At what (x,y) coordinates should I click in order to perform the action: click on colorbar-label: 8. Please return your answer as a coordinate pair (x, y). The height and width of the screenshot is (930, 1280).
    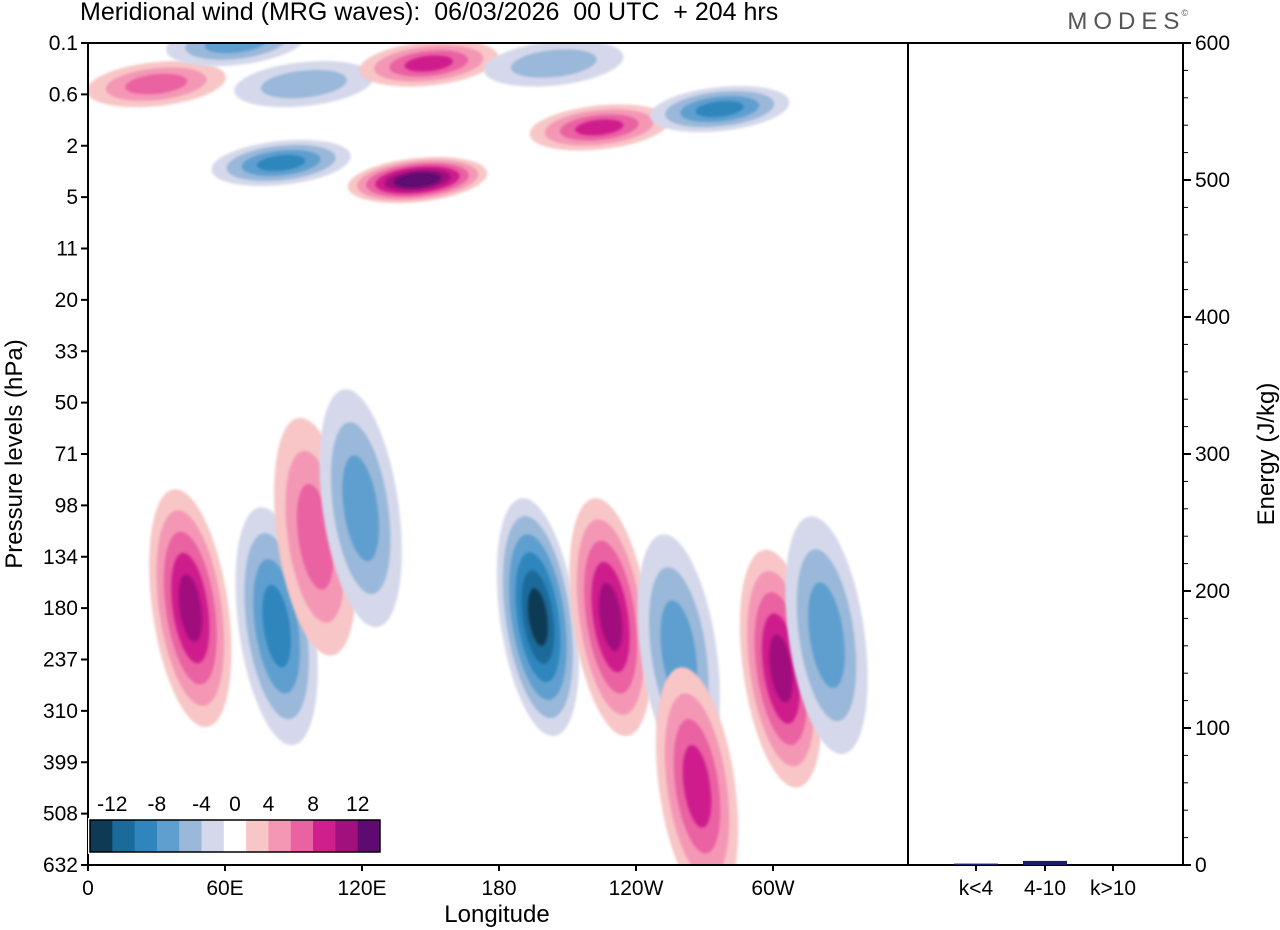
    Looking at the image, I should click on (313, 804).